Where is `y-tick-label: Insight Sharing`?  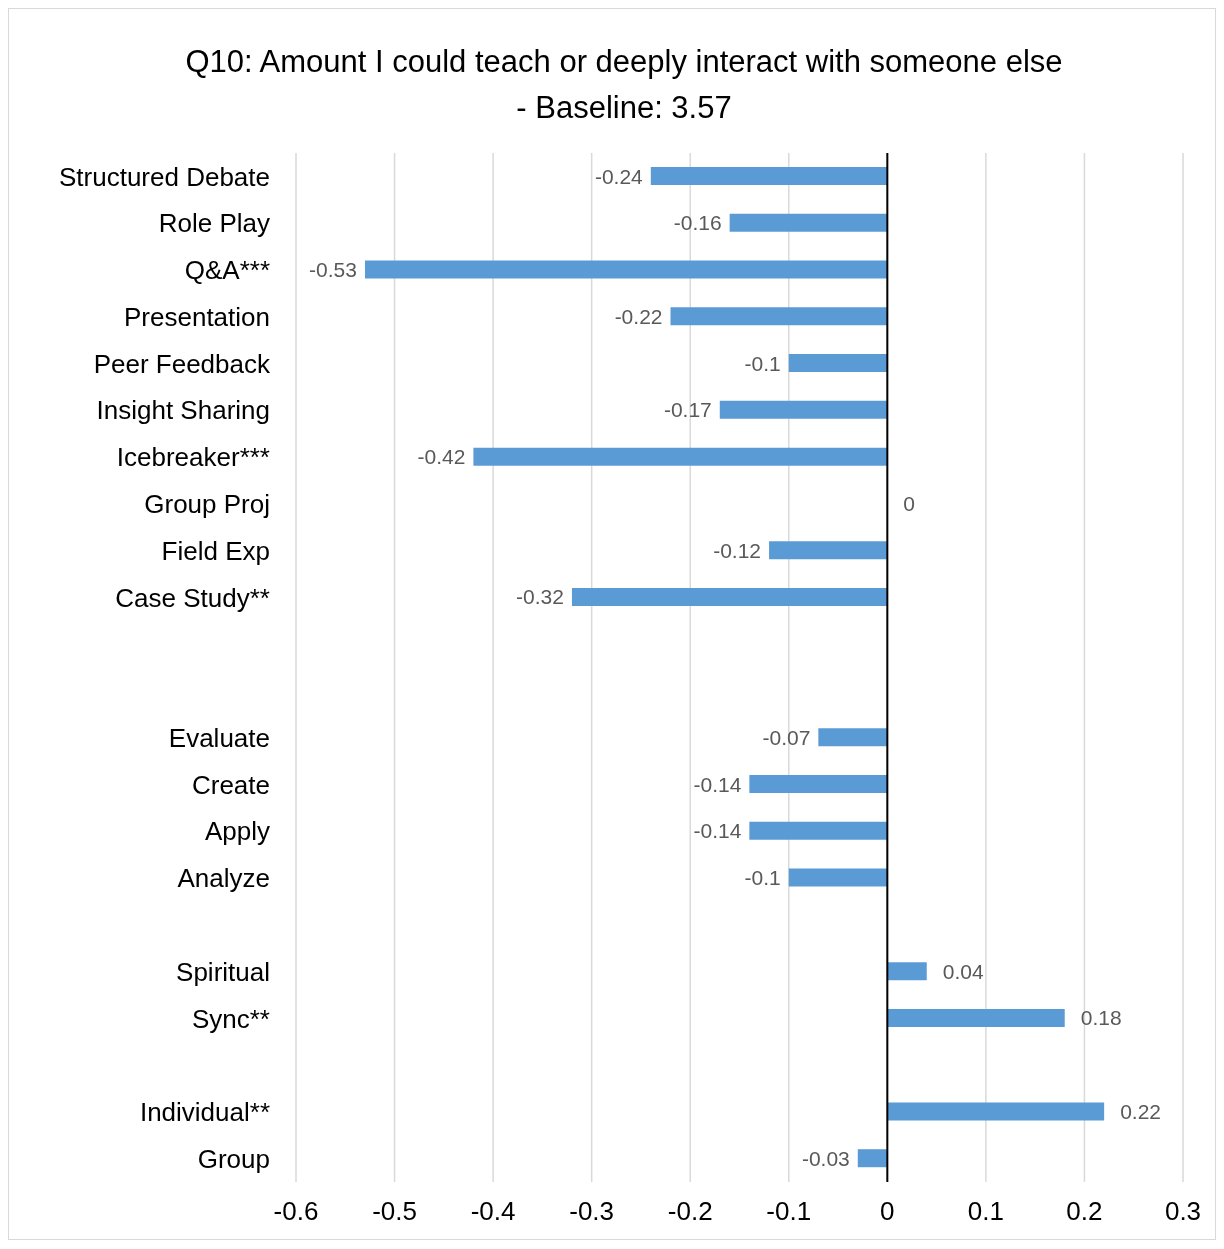 y-tick-label: Insight Sharing is located at coordinates (183, 410).